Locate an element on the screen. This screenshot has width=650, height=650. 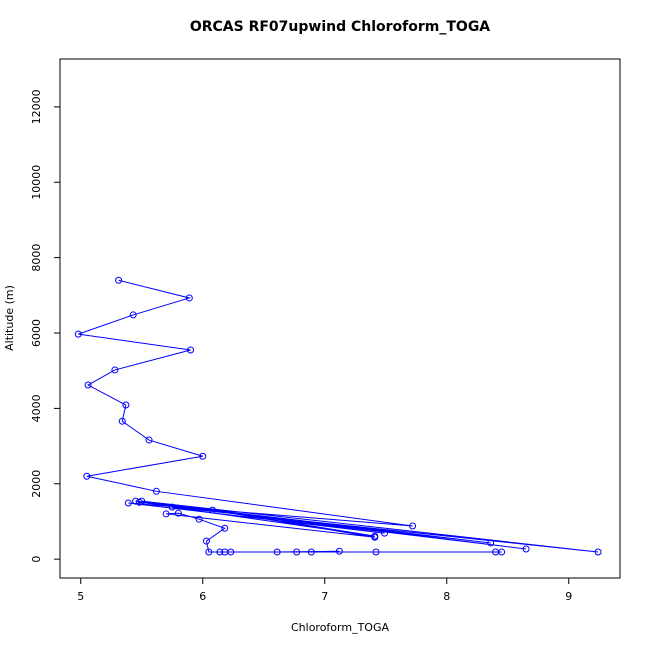
y-tick-label: 8000 is located at coordinates (36, 258).